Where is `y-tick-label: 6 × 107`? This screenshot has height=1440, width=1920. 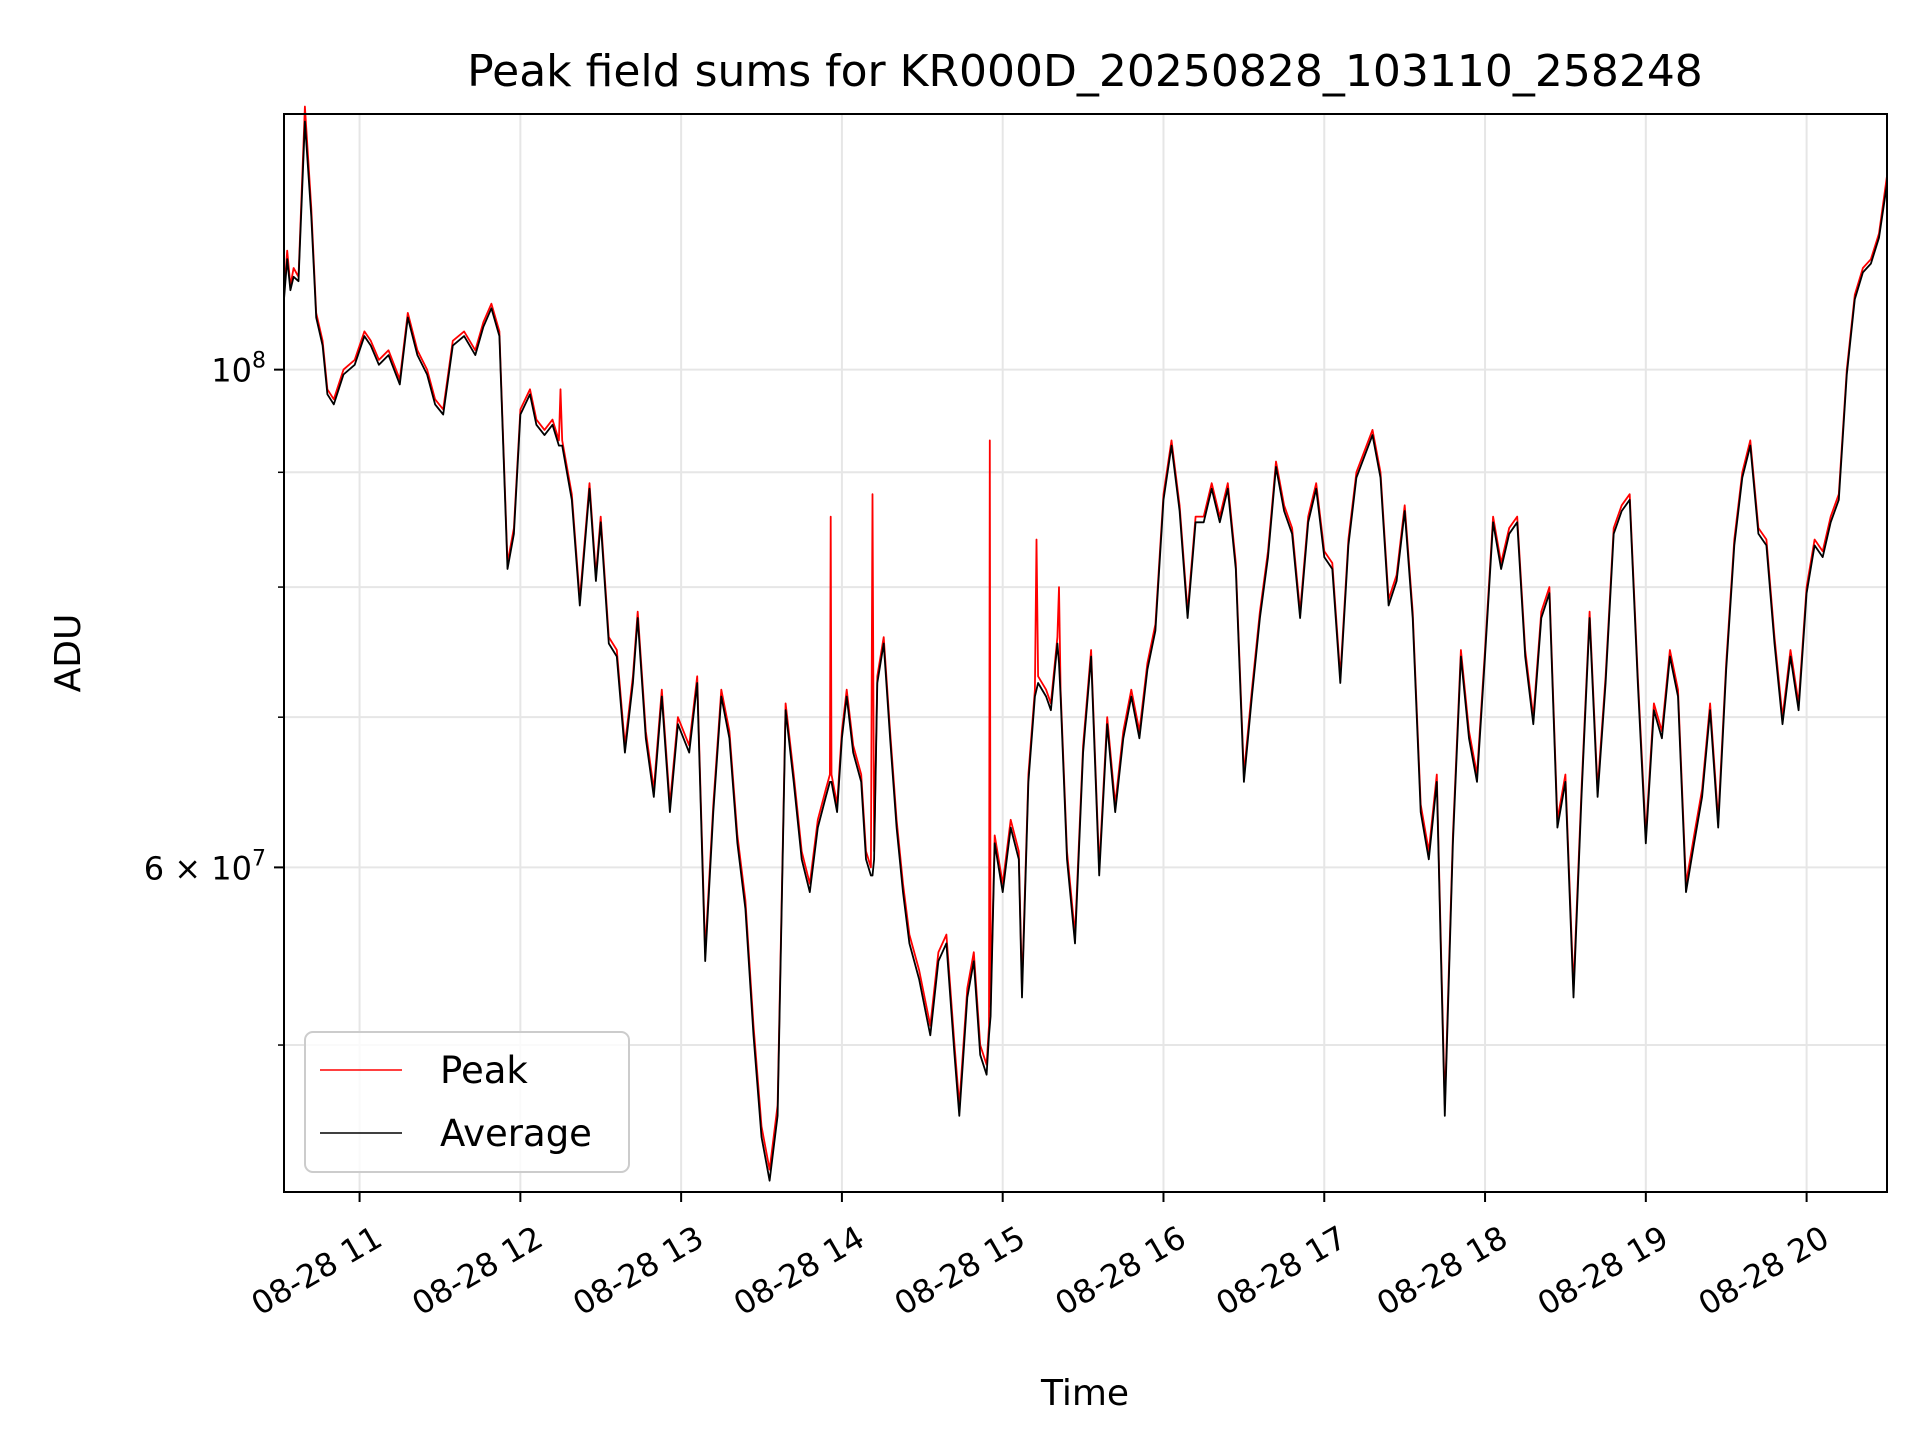 y-tick-label: 6 × 107 is located at coordinates (205, 866).